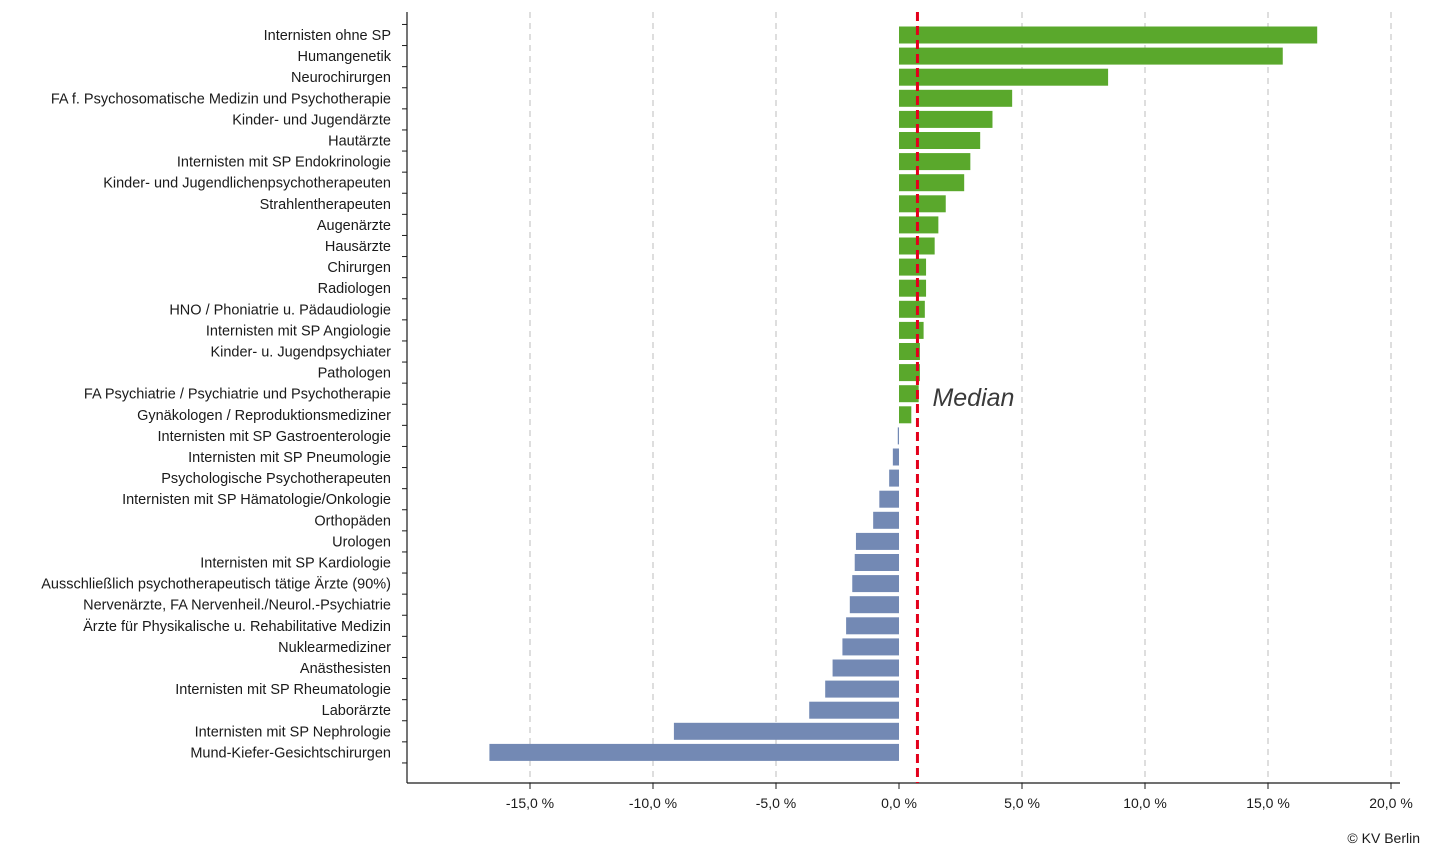 Image resolution: width=1433 pixels, height=849 pixels. Describe the element at coordinates (359, 268) in the screenshot. I see `category-label: Chirurgen` at that location.